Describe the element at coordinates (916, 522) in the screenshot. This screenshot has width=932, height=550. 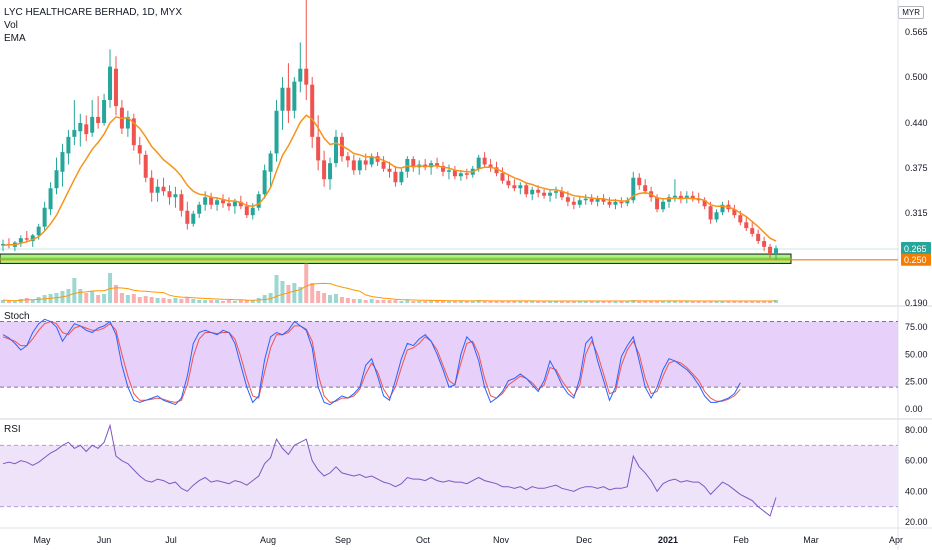
I see `rsi-axis-tick: 20.00` at that location.